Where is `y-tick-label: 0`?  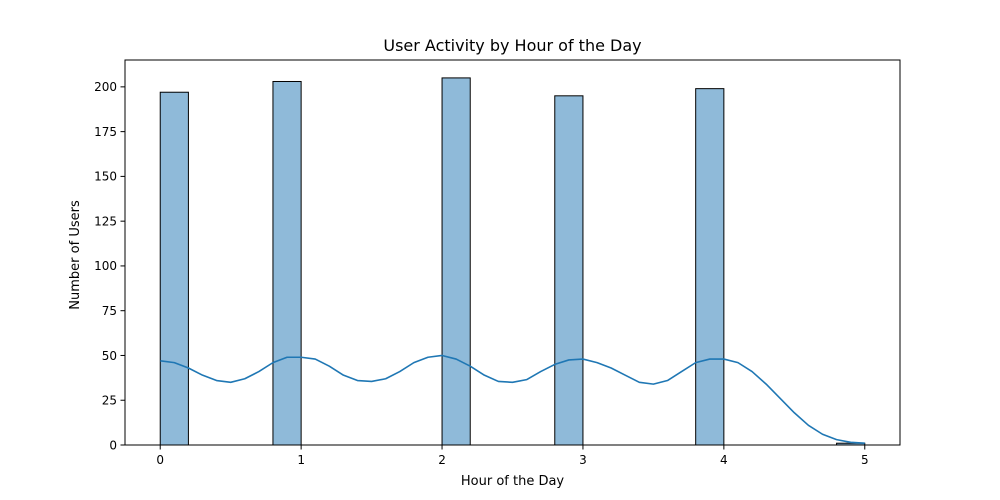
y-tick-label: 0 is located at coordinates (113, 445).